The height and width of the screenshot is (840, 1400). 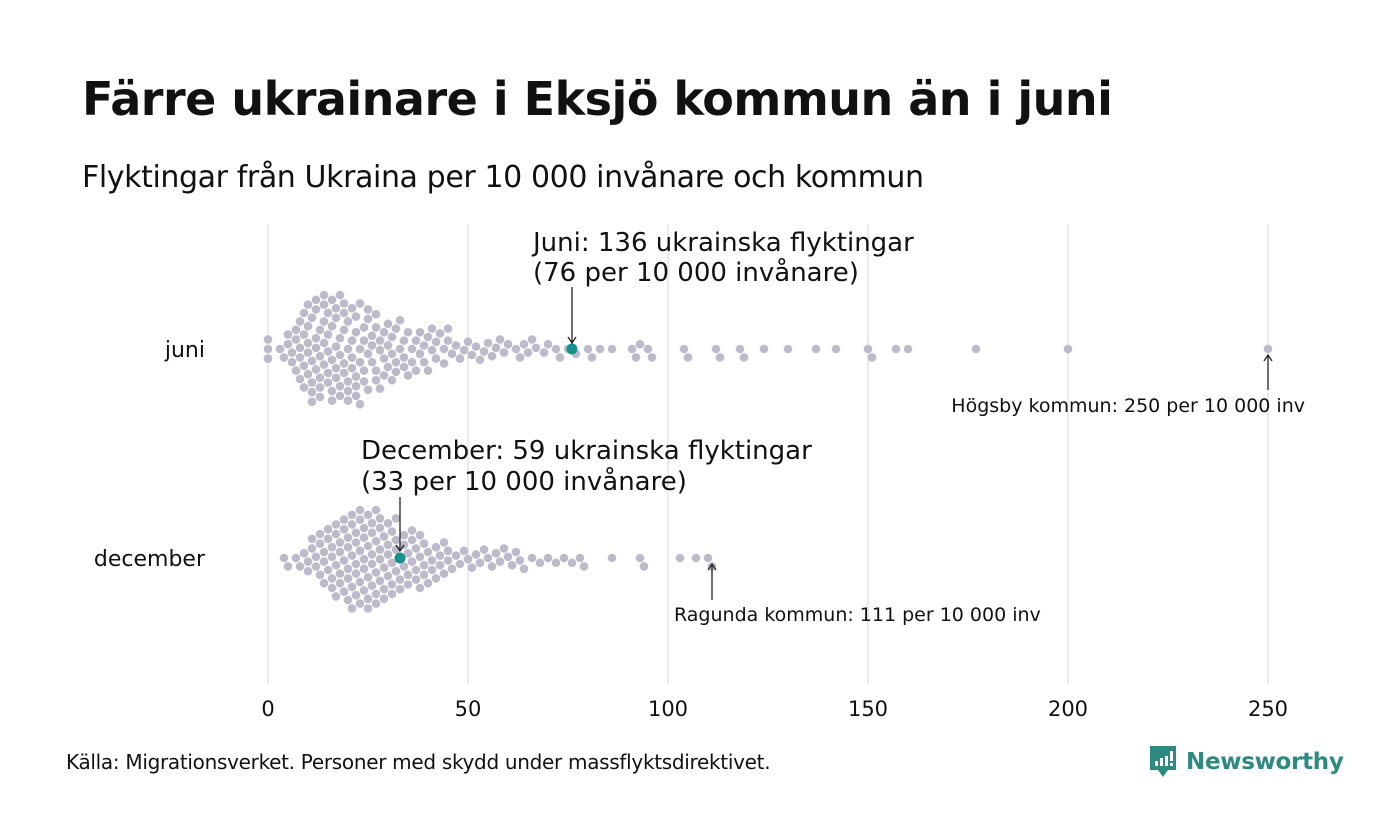 I want to click on annotation-december-line2: (33 per 10 000 invånare), so click(x=524, y=481).